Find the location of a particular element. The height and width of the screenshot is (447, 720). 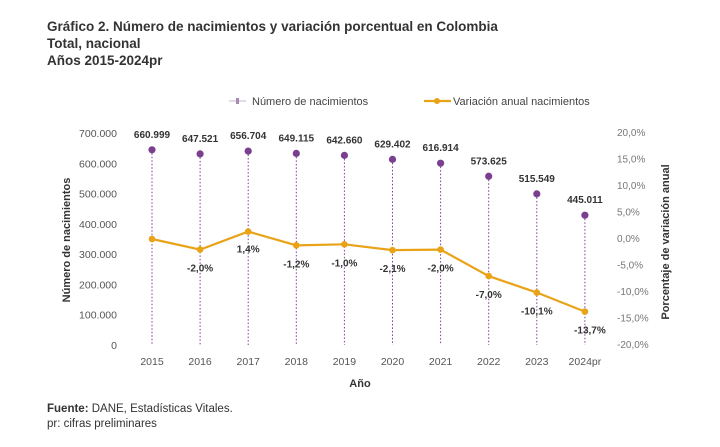

y-tick-label: 400.000 is located at coordinates (98, 225).